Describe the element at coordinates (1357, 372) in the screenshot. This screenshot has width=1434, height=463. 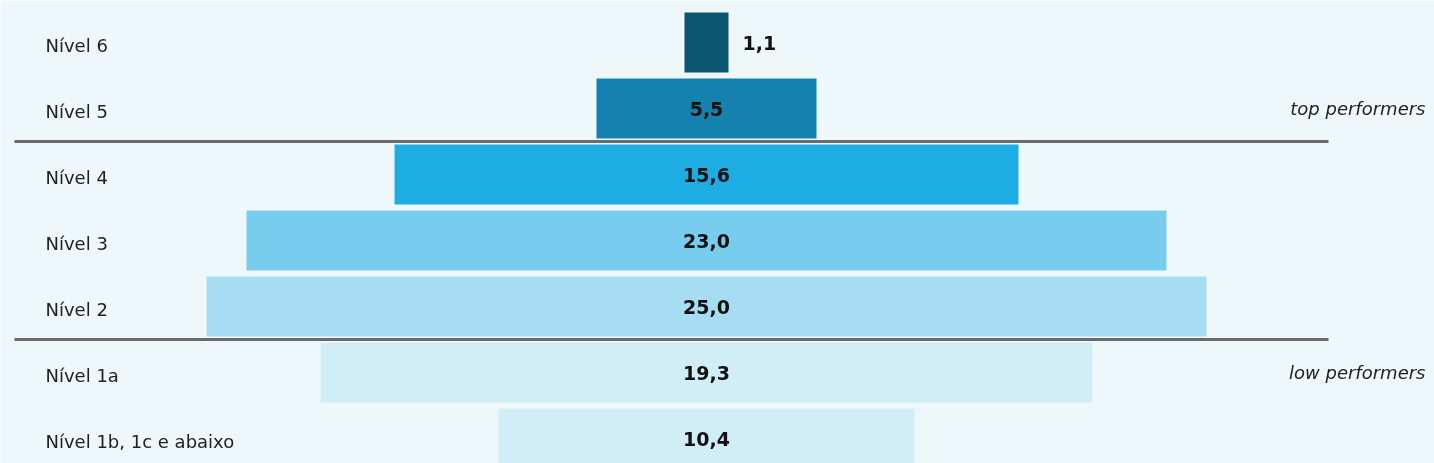
I see `text: low performers` at that location.